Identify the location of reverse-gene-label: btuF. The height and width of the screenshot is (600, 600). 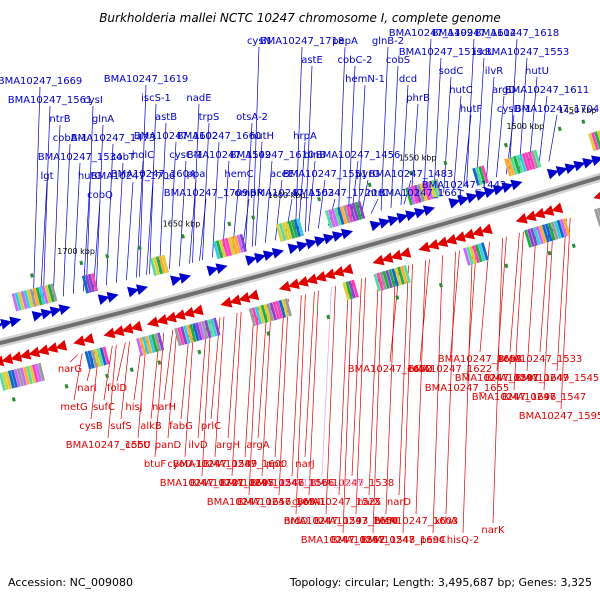
(155, 464).